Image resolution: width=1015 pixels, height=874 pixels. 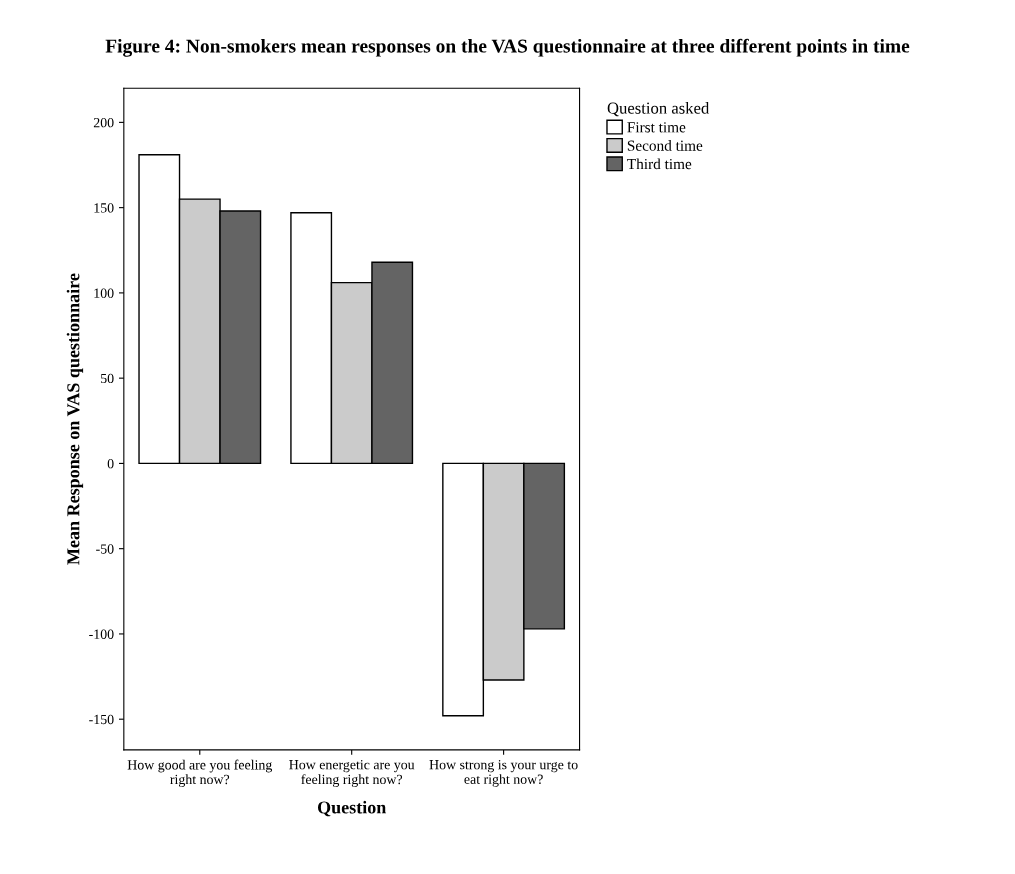 I want to click on y-tick-label: 150, so click(x=104, y=208).